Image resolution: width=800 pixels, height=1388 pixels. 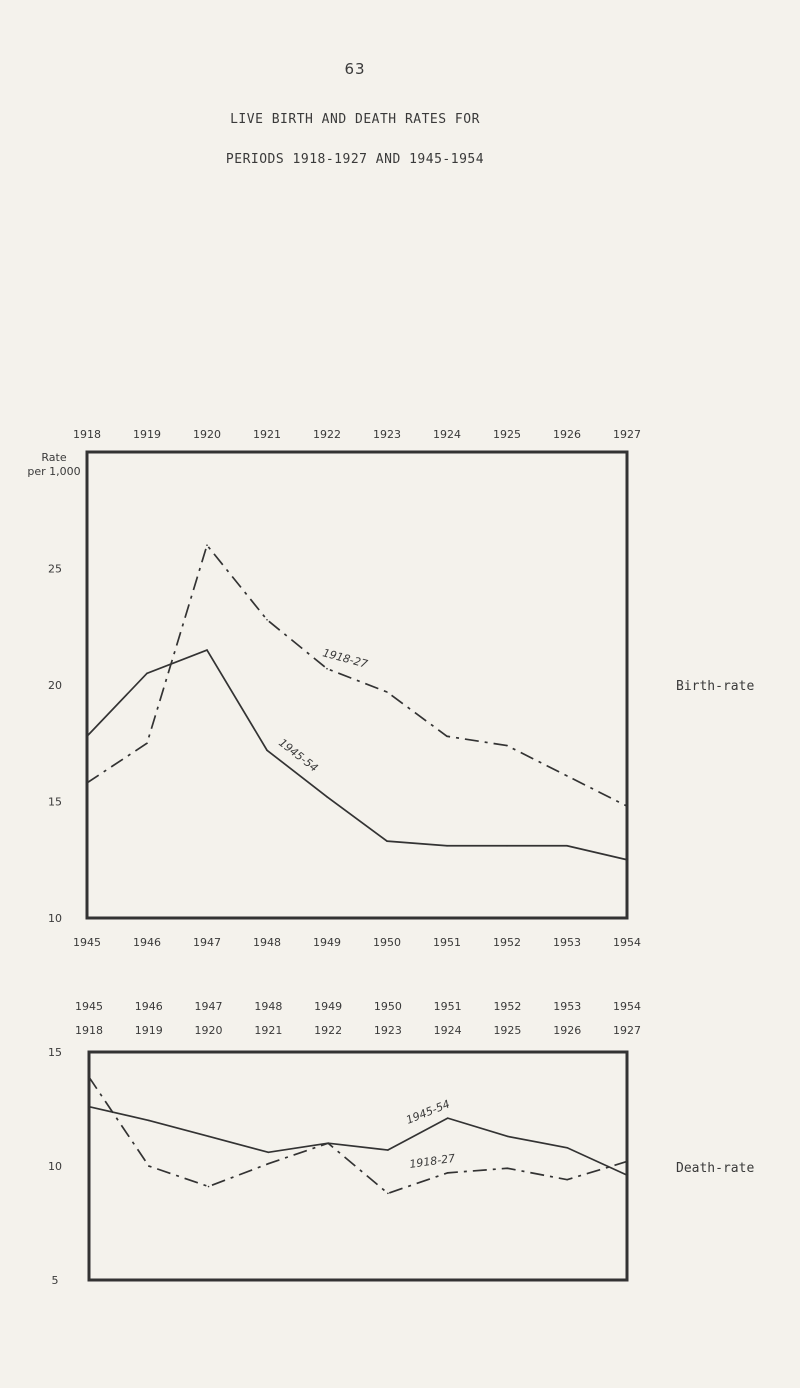 What do you see at coordinates (87, 434) in the screenshot?
I see `top-axis-label: 1918` at bounding box center [87, 434].